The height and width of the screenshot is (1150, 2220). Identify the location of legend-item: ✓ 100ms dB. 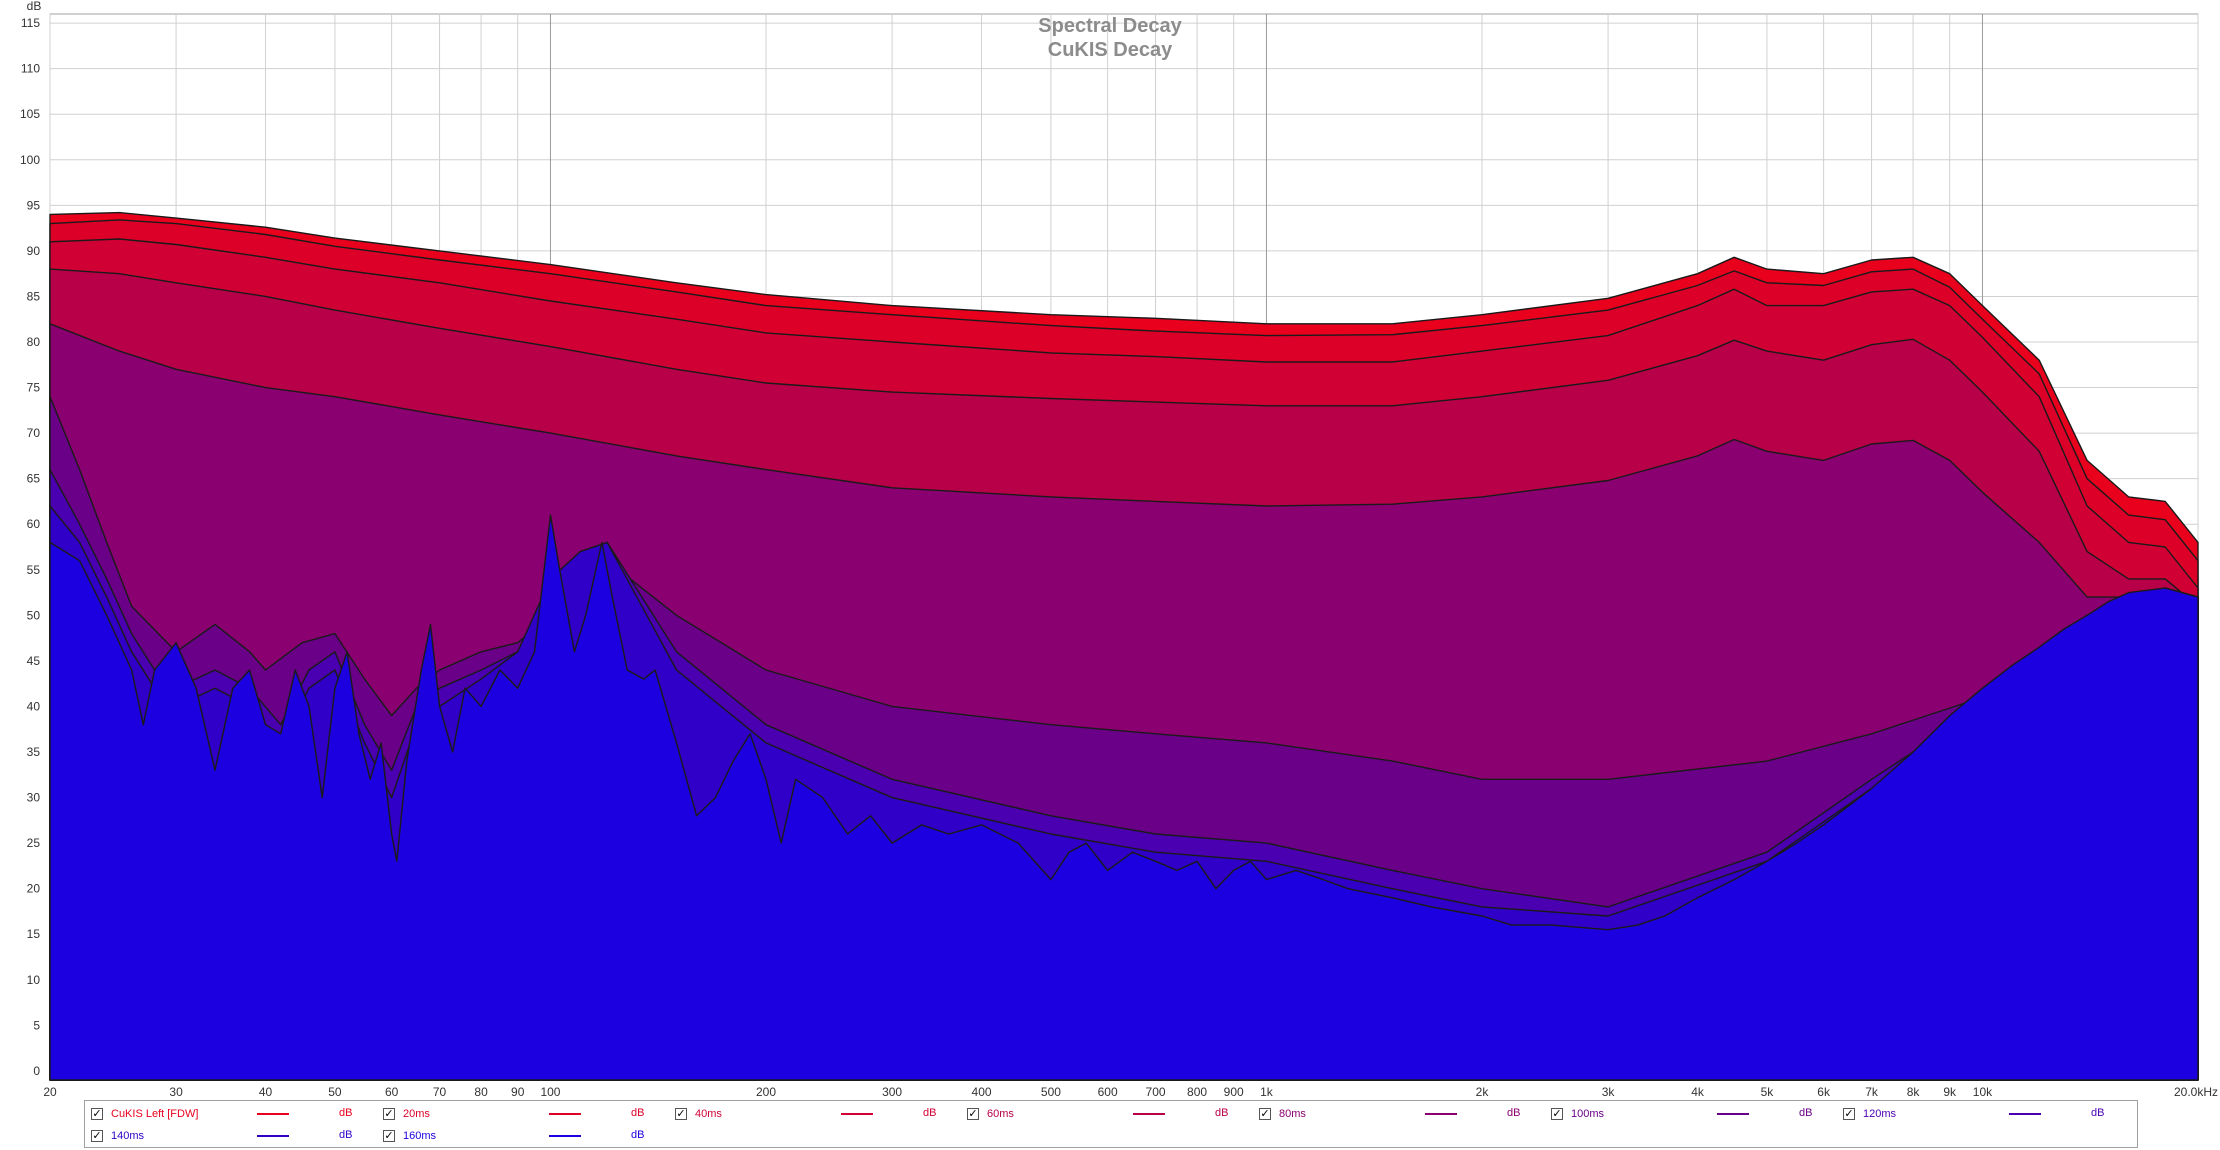
(1697, 1114).